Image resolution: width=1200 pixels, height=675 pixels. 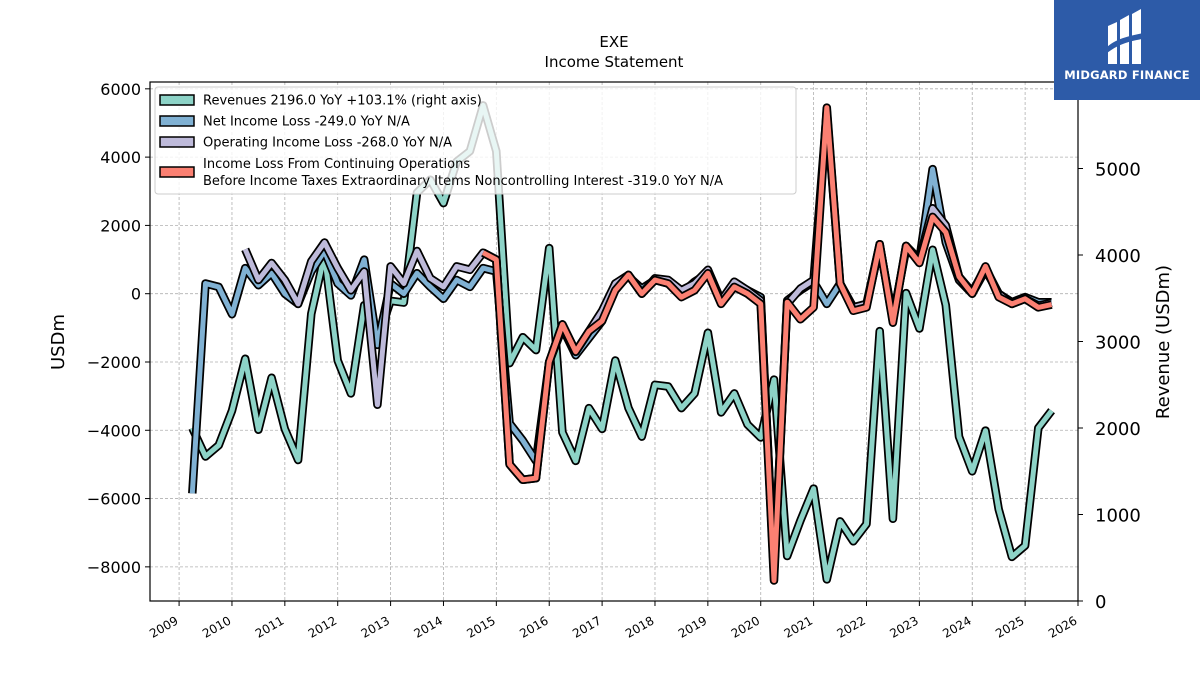 I want to click on x-tick-label: 2016, so click(x=533, y=626).